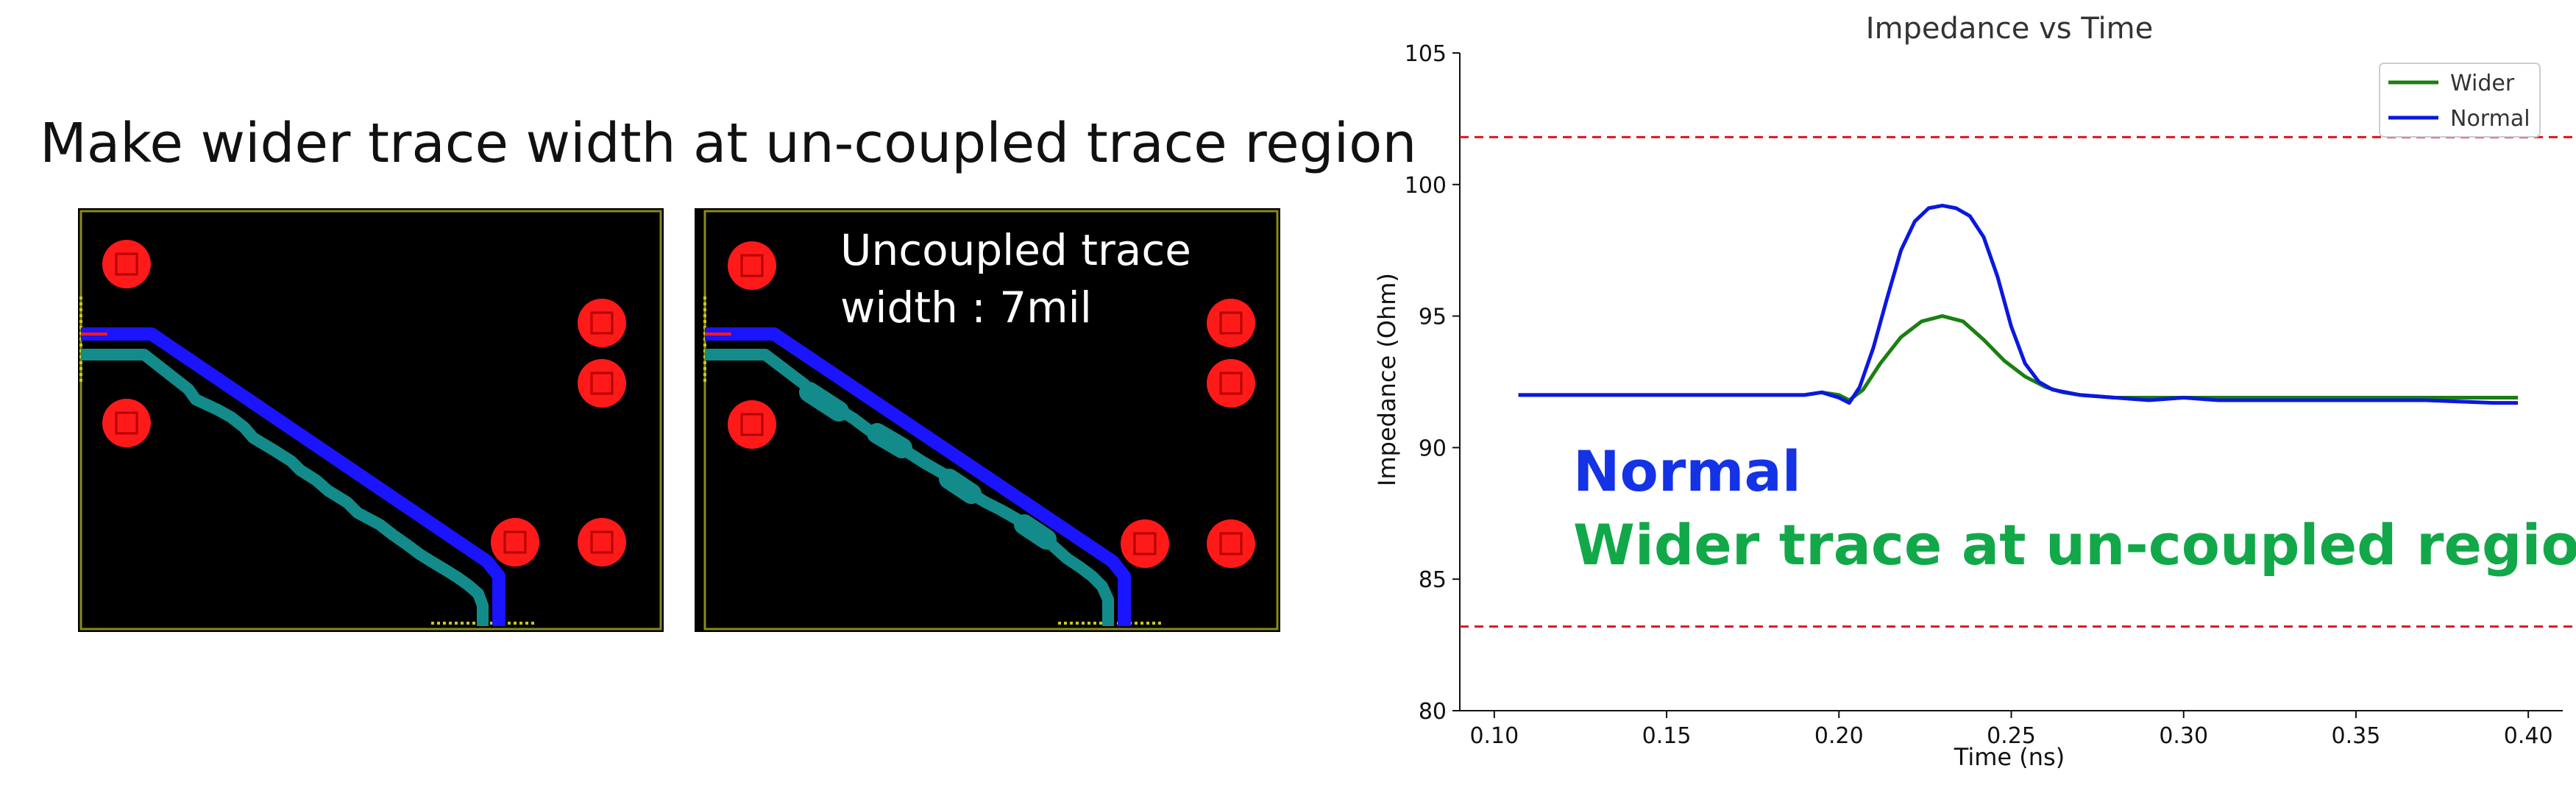 Image resolution: width=2576 pixels, height=785 pixels. Describe the element at coordinates (1433, 317) in the screenshot. I see `y-tick-label: 95` at that location.